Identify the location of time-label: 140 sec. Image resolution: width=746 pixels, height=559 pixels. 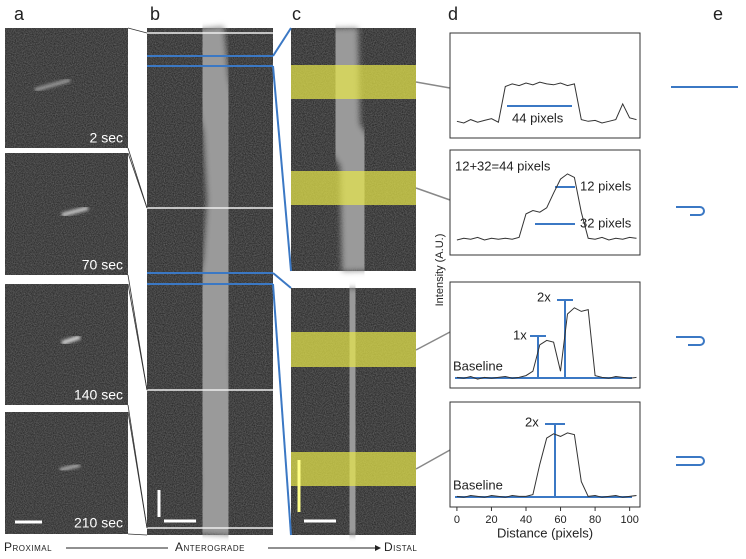
(98, 395).